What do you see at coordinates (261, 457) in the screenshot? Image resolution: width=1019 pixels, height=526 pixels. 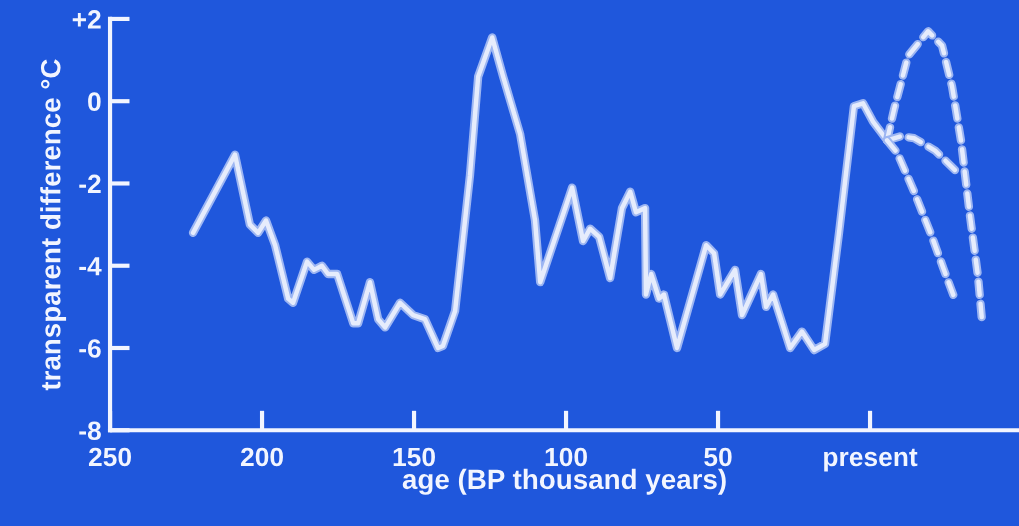 I see `x-tick-label: 200` at bounding box center [261, 457].